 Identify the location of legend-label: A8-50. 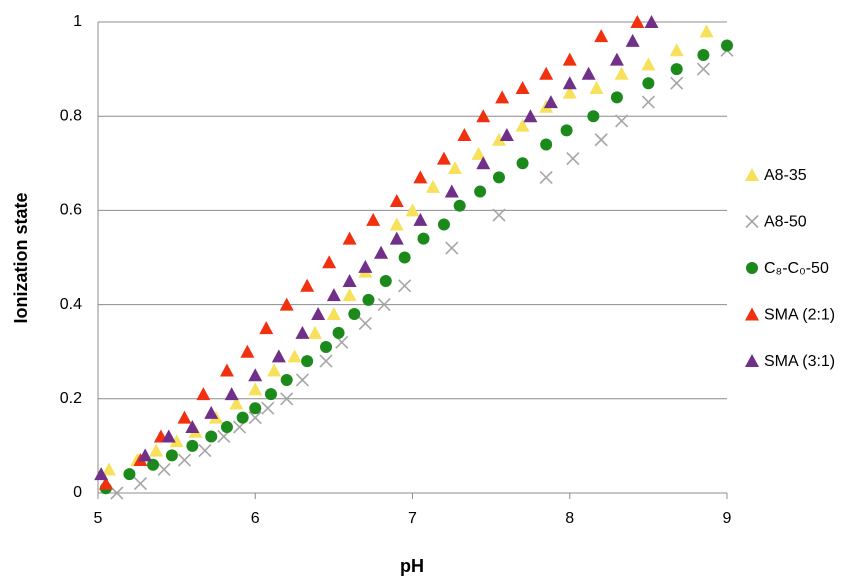
(785, 222).